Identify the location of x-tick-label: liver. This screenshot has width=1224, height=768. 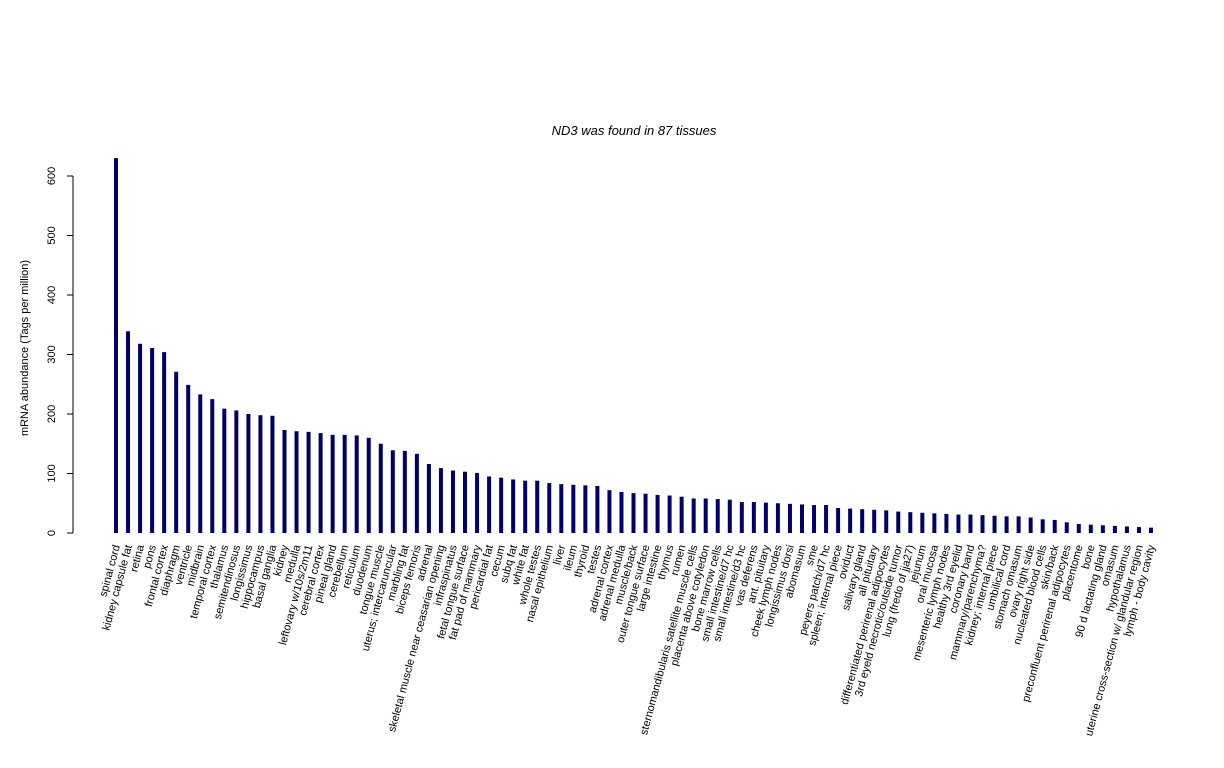
(559, 554).